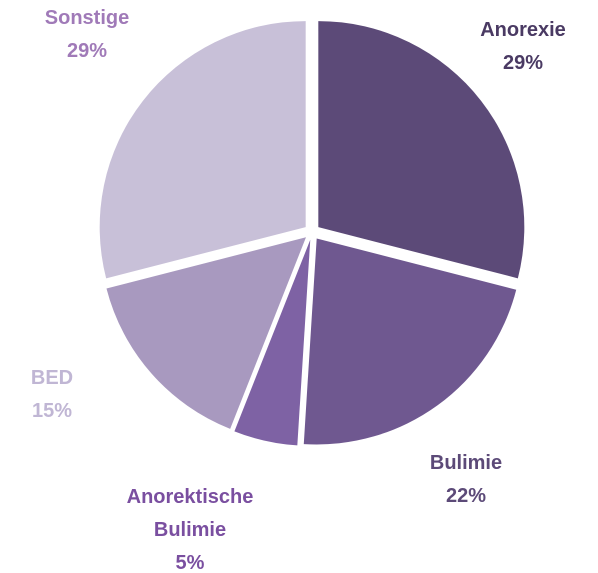 The image size is (598, 573). Describe the element at coordinates (190, 562) in the screenshot. I see `value-label: 5%` at that location.